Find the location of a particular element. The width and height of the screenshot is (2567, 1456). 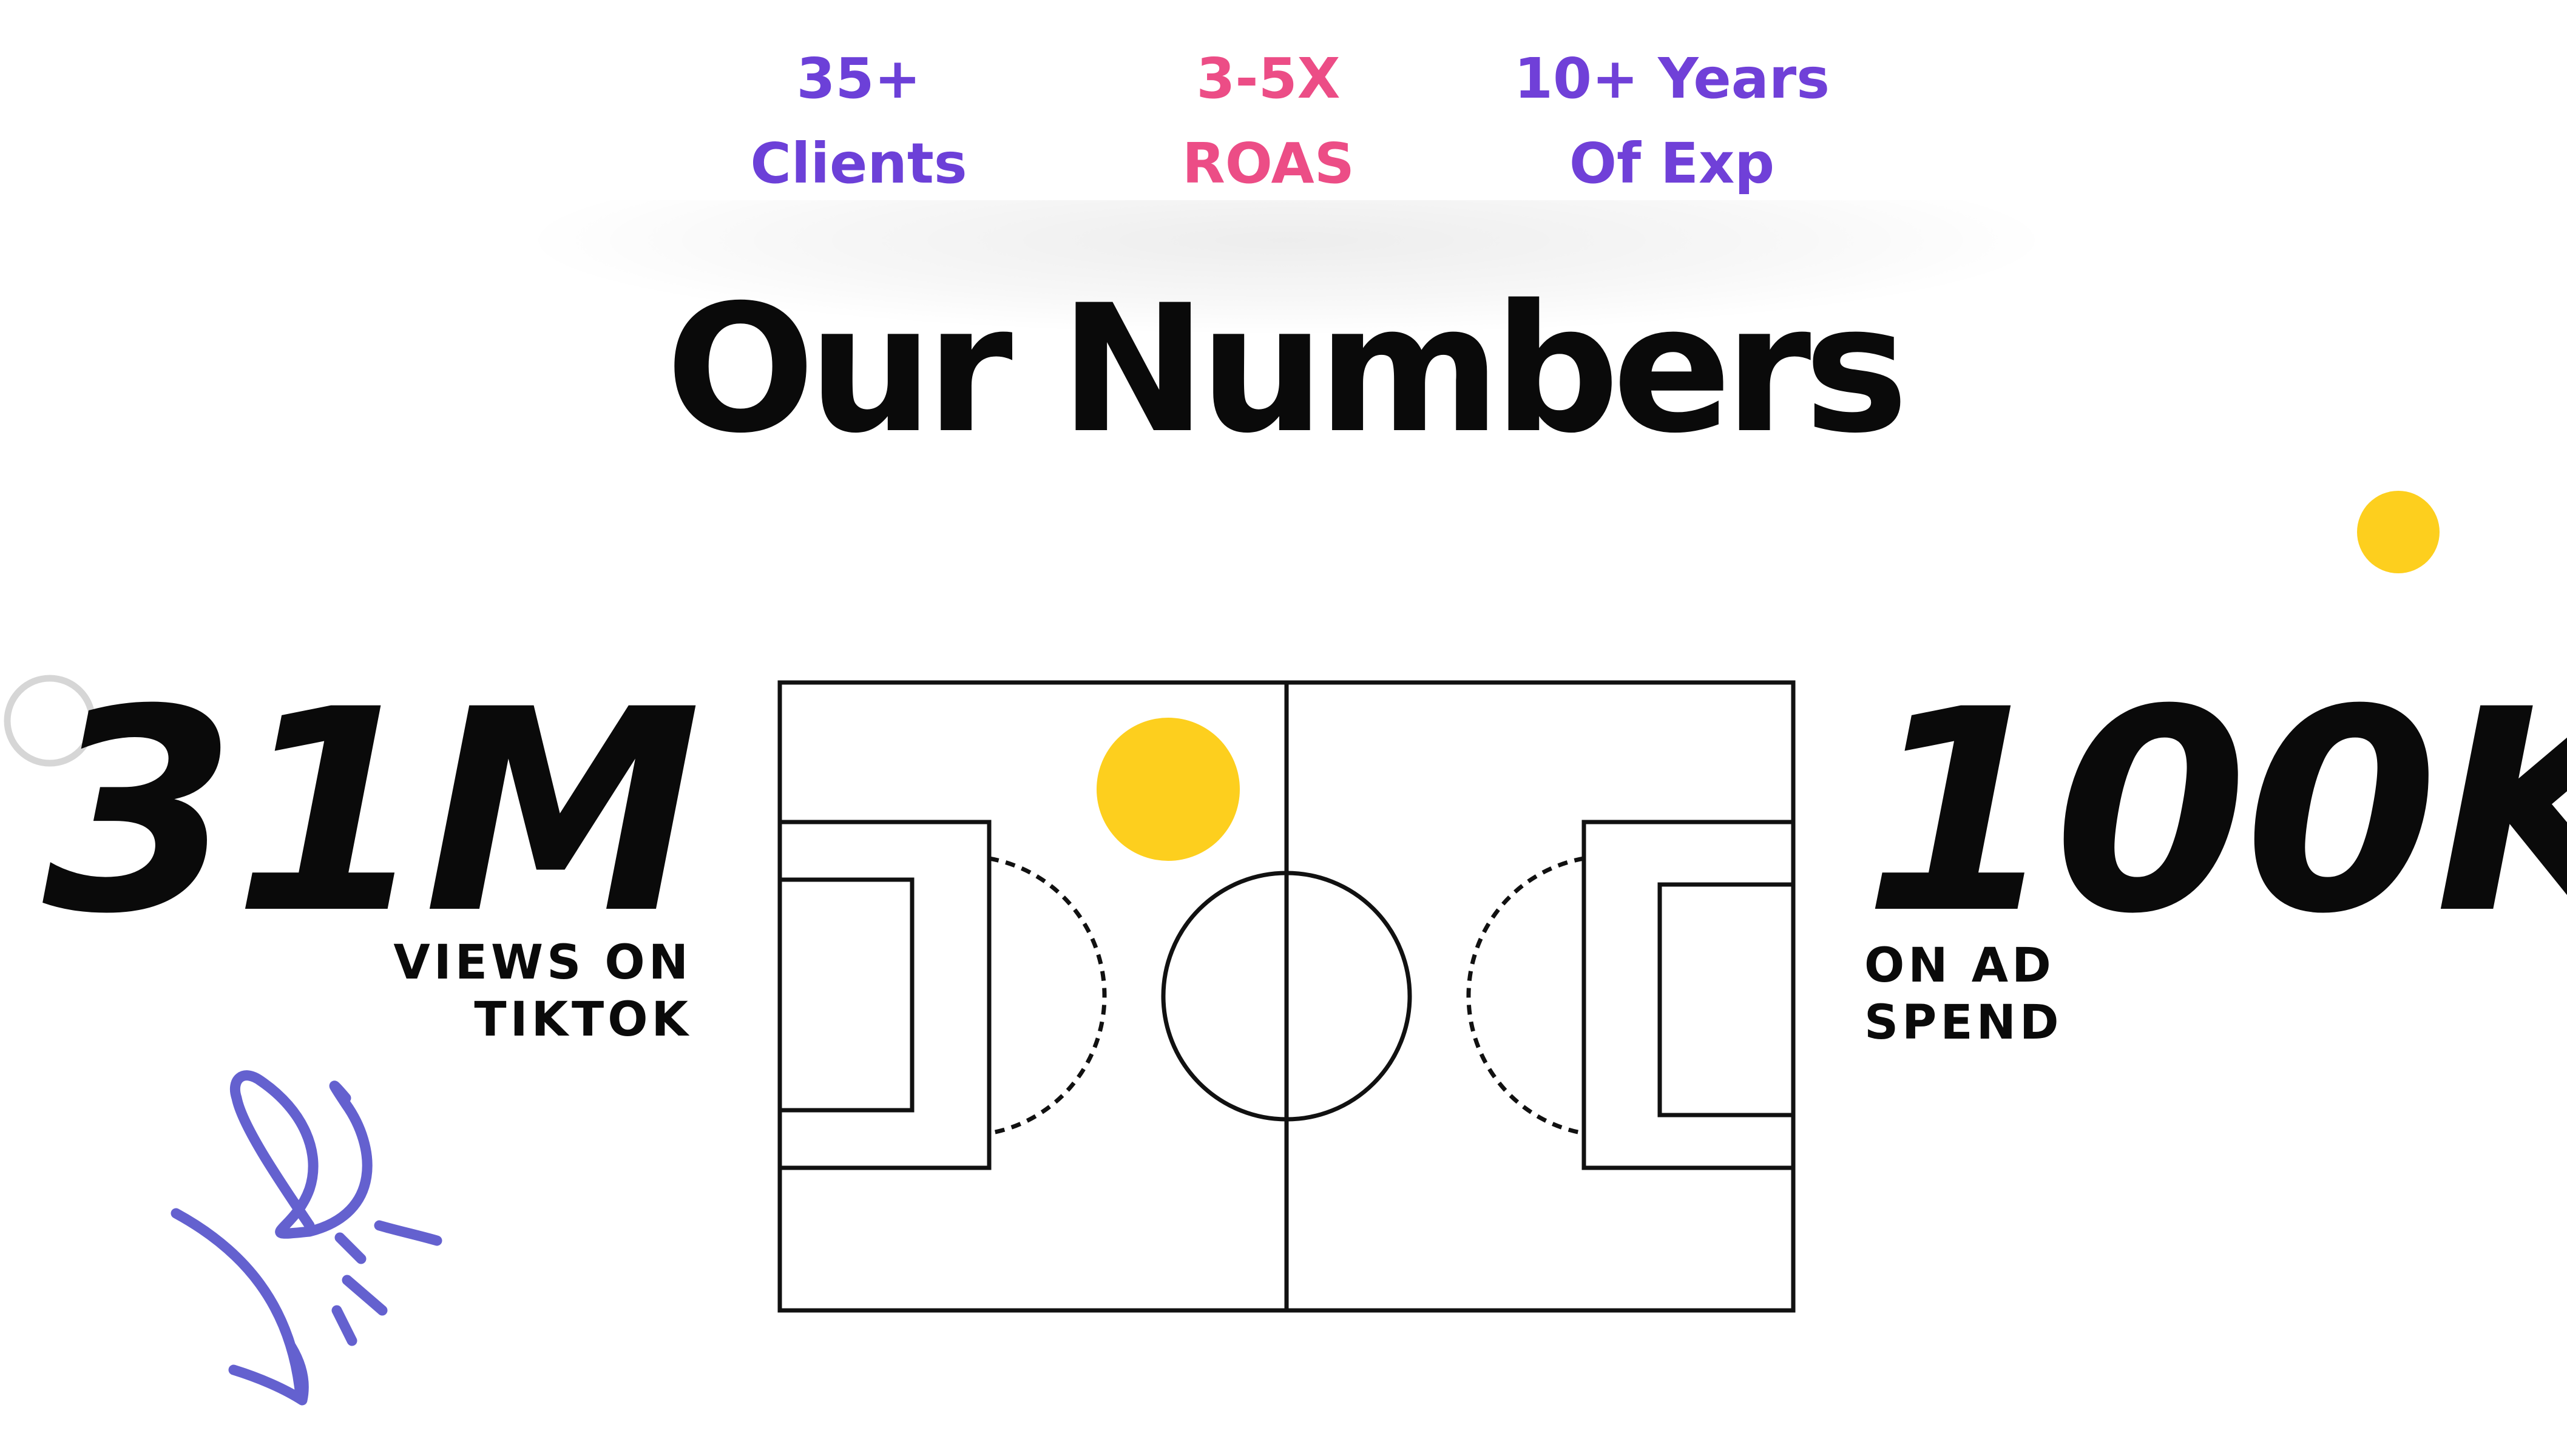

stat-experience-label: Of Exp is located at coordinates (1672, 163).